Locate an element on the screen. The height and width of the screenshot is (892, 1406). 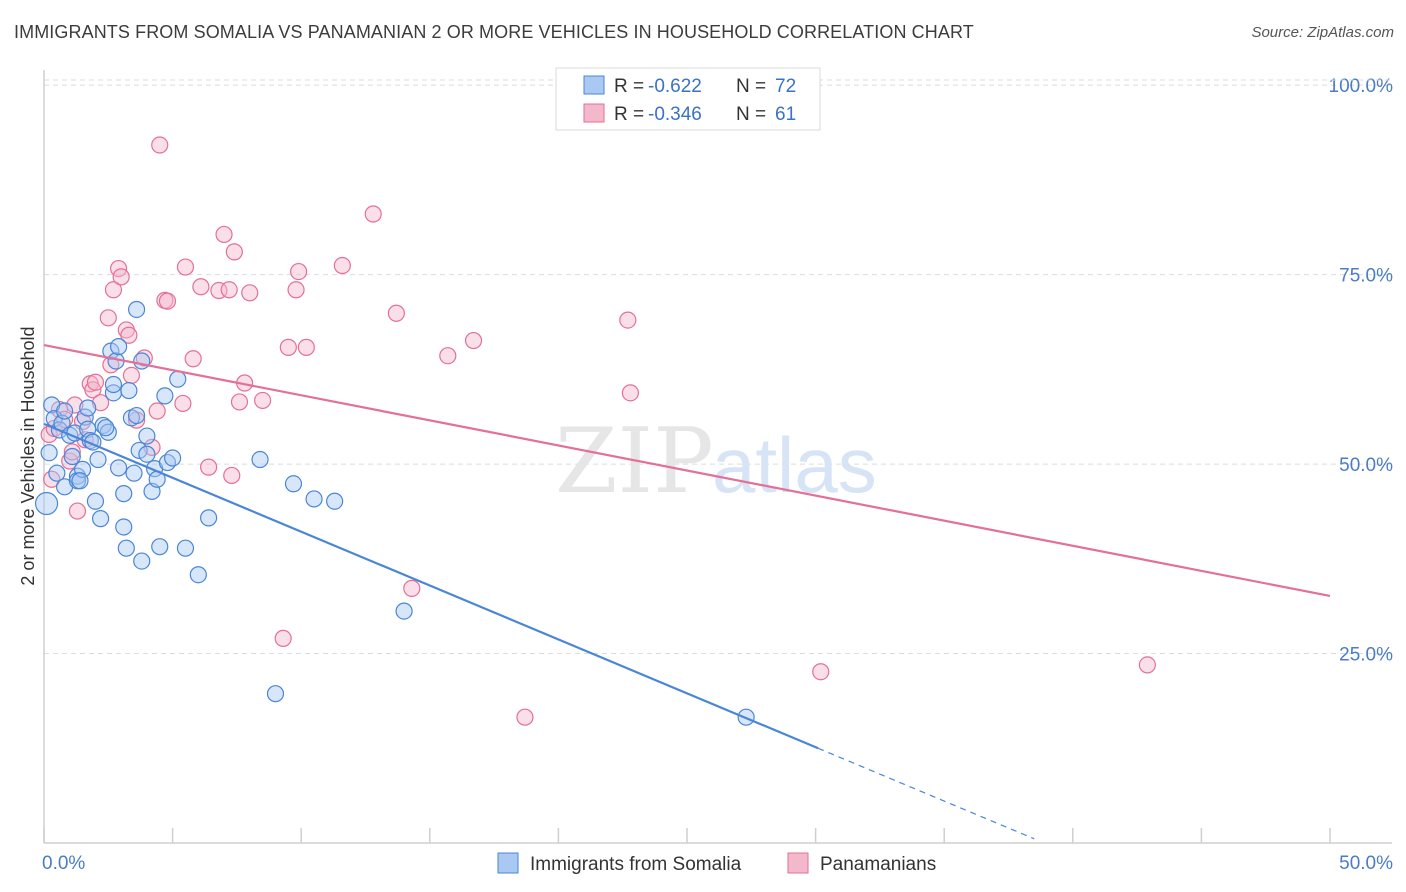
legend-stats: R = -0.622 N = 72 R = -0.346 N = 61 is located at coordinates (688, 99).